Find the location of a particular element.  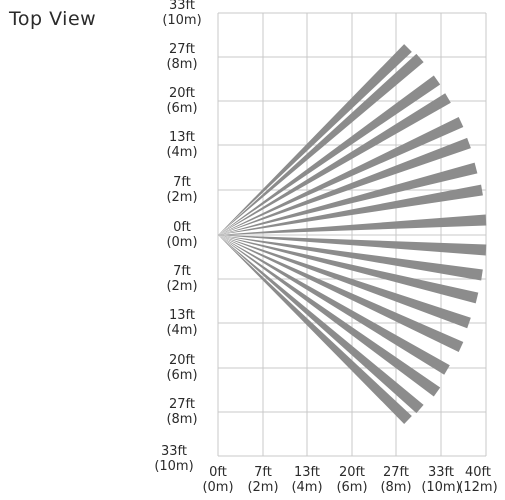

x-axis-label-ft: 0ft is located at coordinates (218, 472).